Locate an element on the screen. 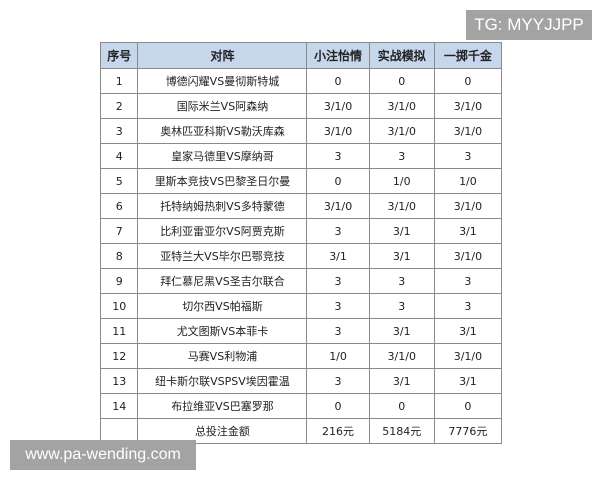  table-cell: 4 is located at coordinates (119, 156).